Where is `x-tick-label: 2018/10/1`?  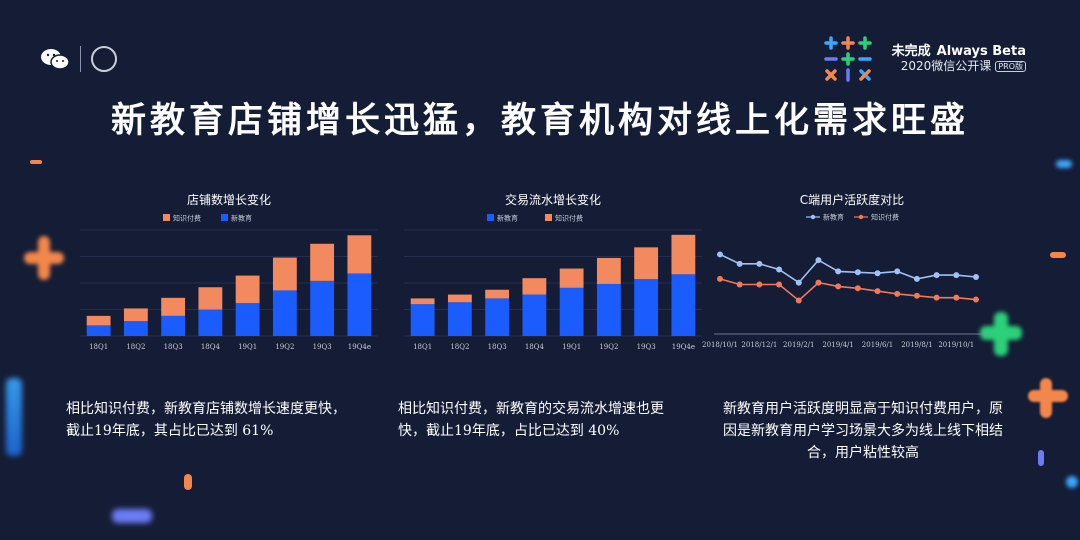 x-tick-label: 2018/10/1 is located at coordinates (720, 345).